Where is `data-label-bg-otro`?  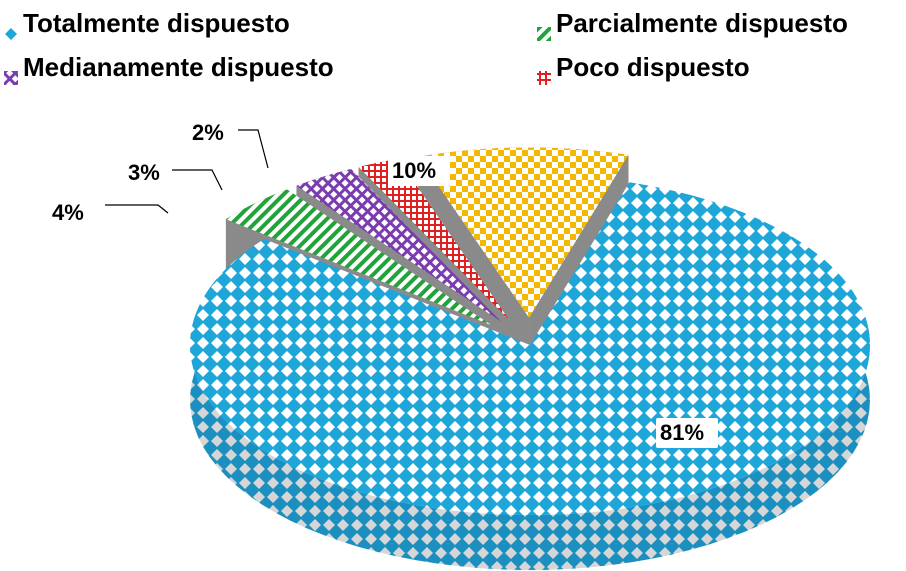
data-label-bg-otro is located at coordinates (419, 171).